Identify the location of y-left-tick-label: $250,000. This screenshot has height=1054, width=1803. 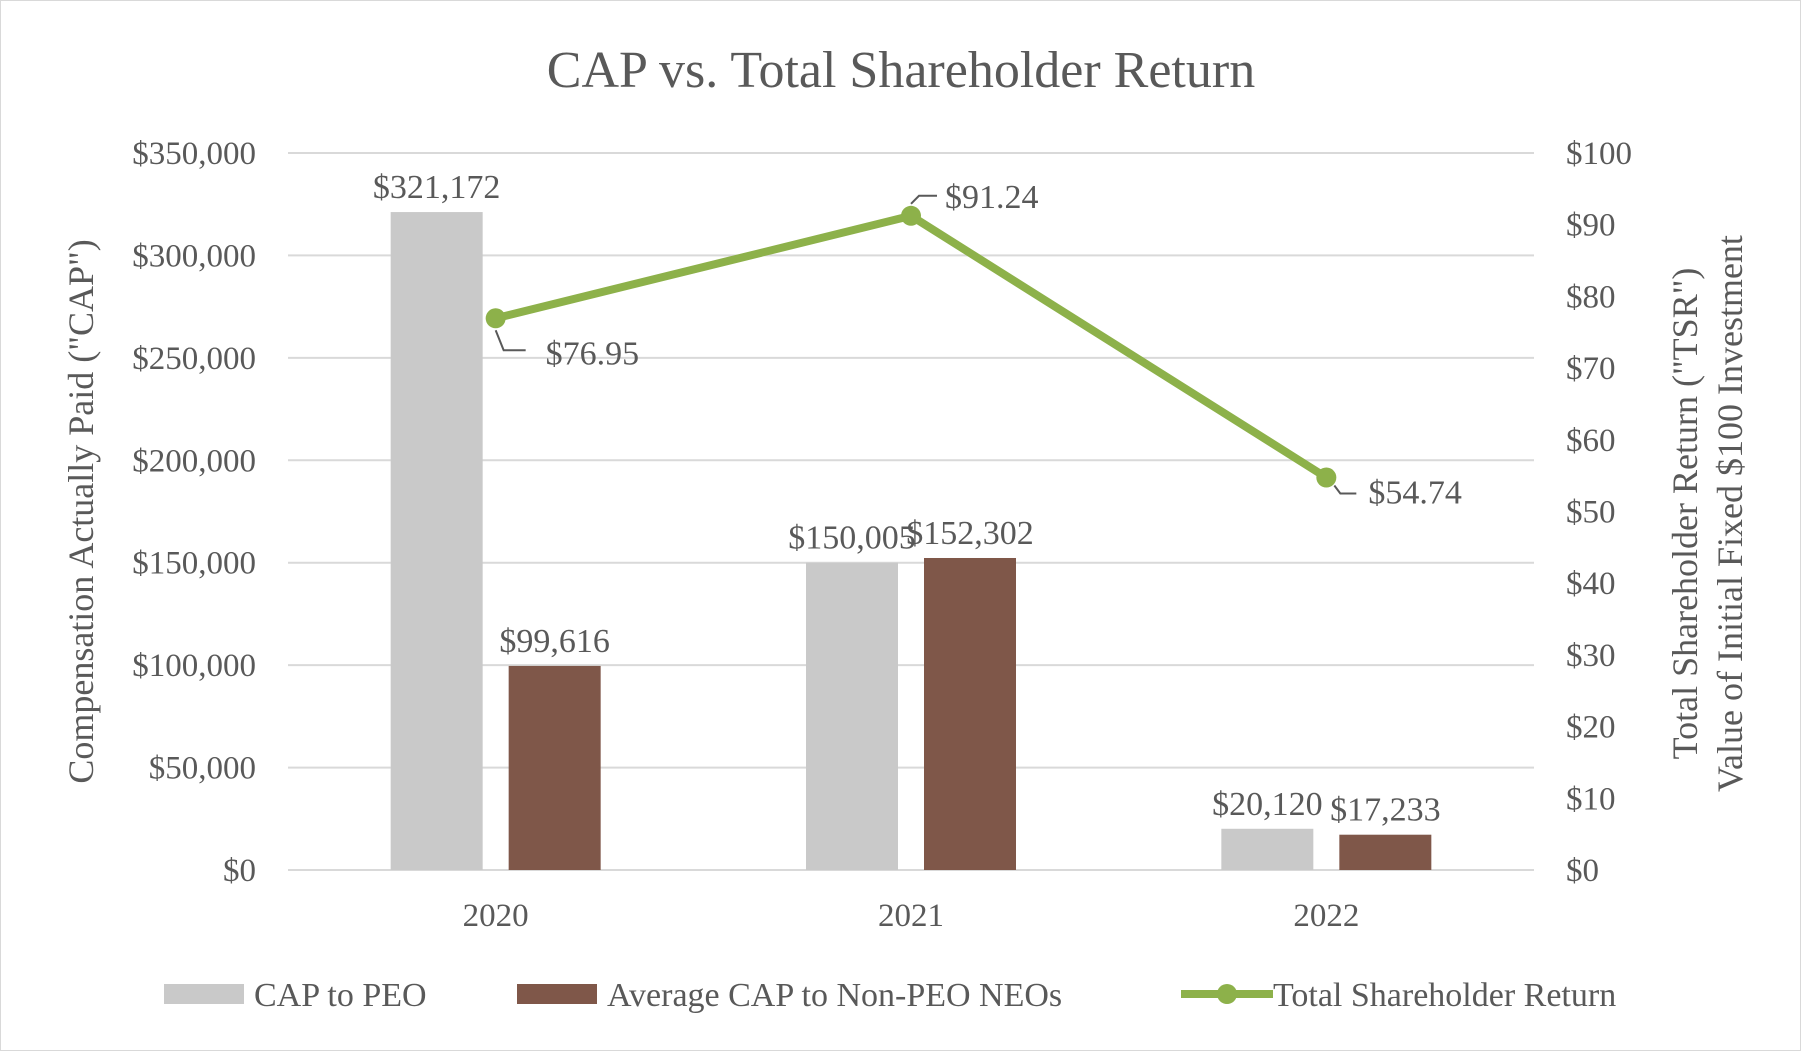
(194, 359).